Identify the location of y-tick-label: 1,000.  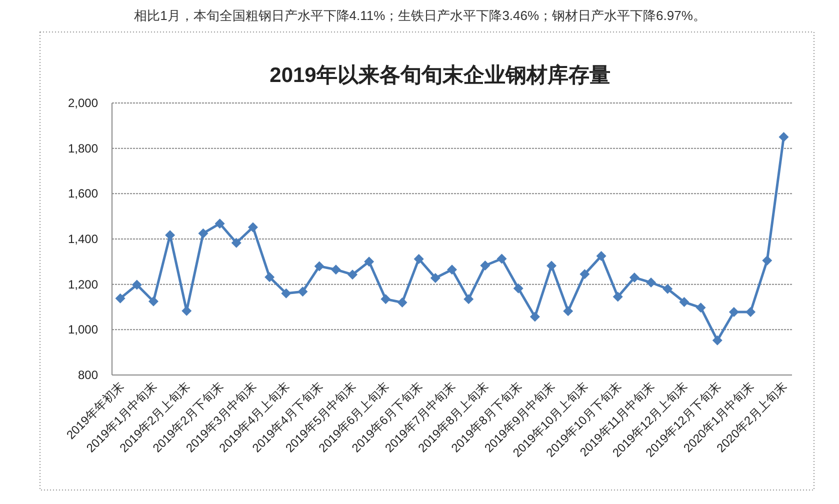
(83, 329).